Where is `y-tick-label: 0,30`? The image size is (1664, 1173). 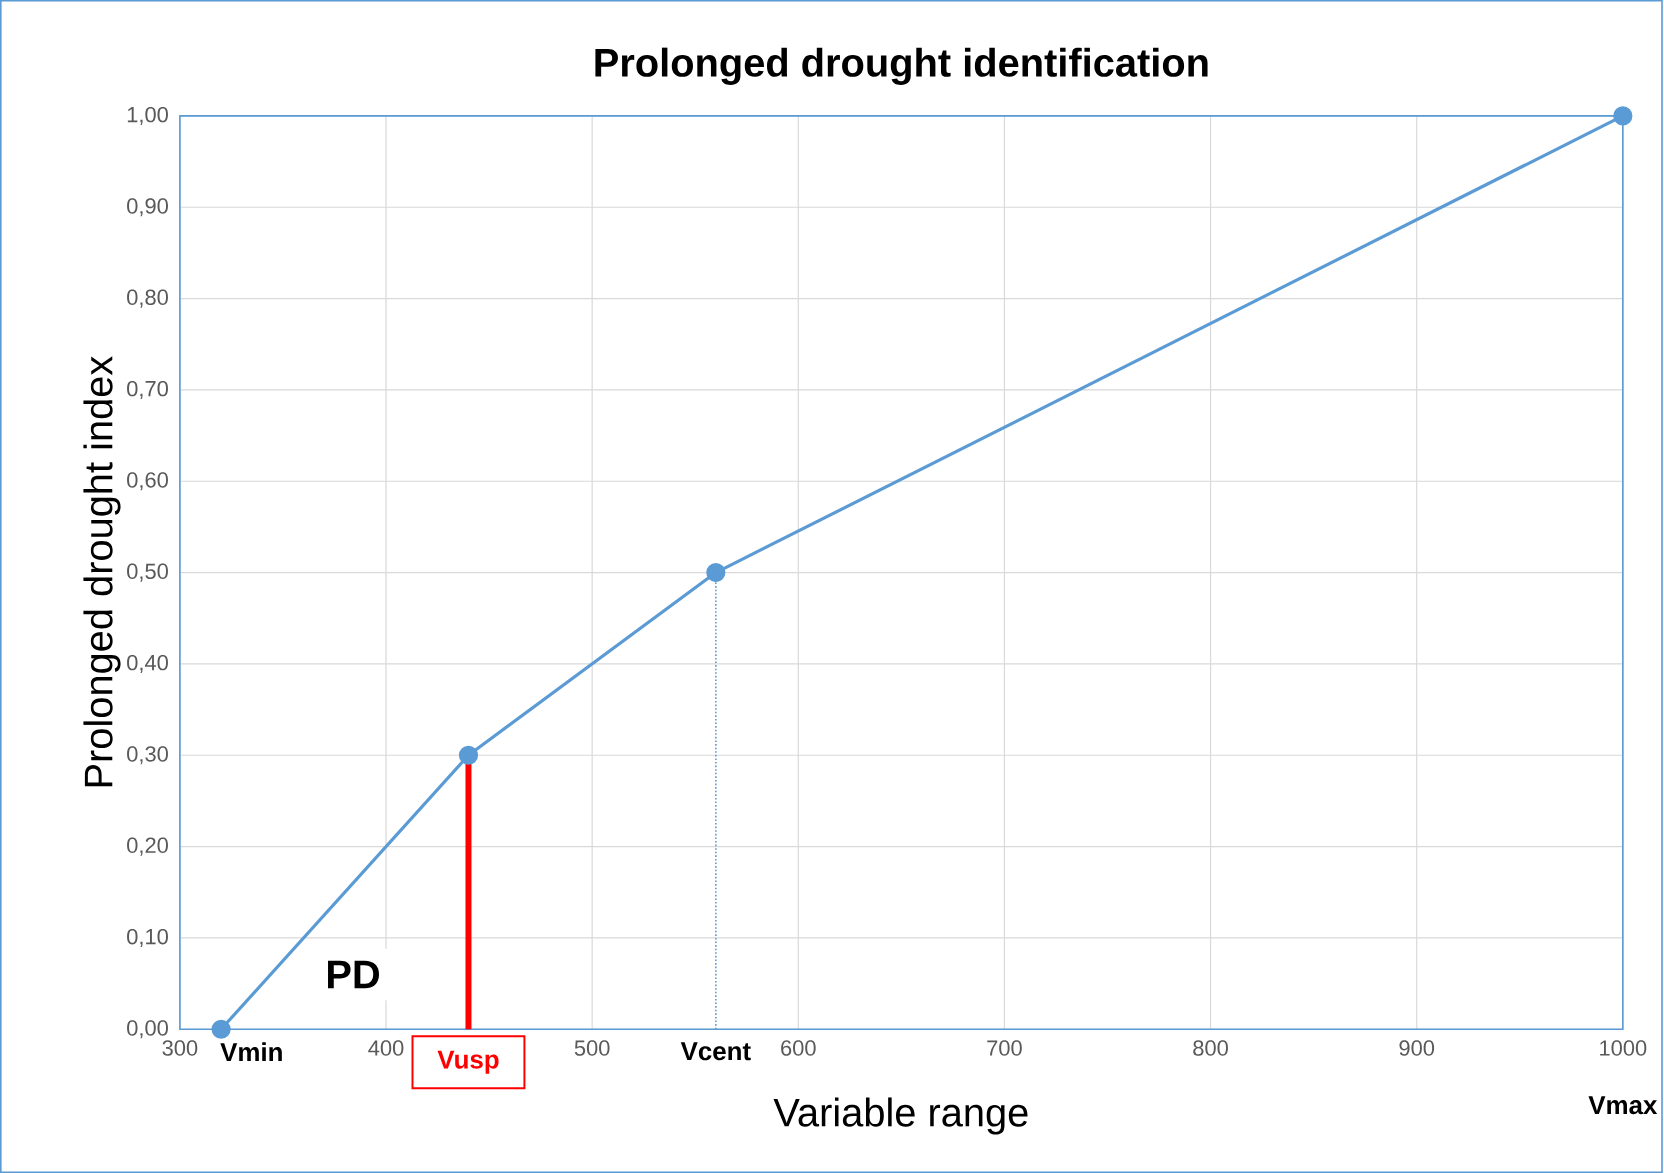 y-tick-label: 0,30 is located at coordinates (147, 755).